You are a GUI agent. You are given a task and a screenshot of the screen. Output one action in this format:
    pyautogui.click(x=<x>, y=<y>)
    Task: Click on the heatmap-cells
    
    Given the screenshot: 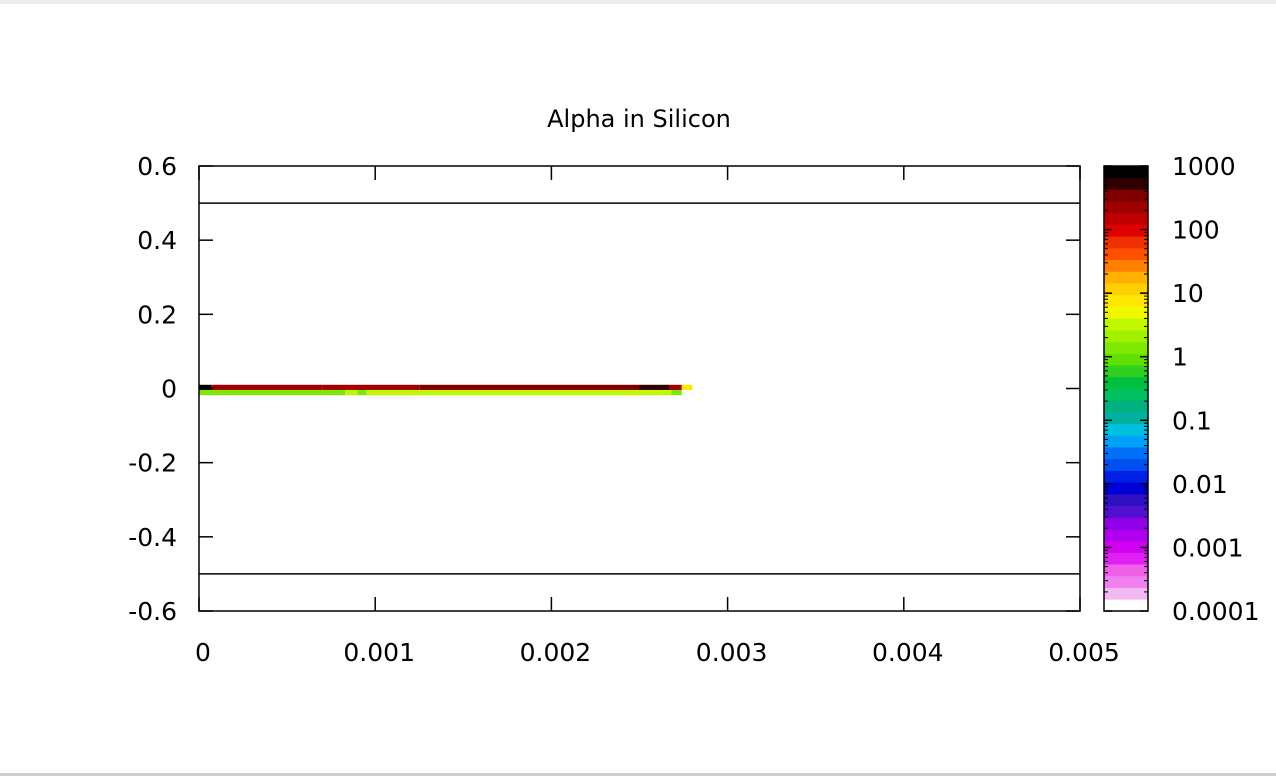 What is the action you would take?
    pyautogui.click(x=446, y=390)
    